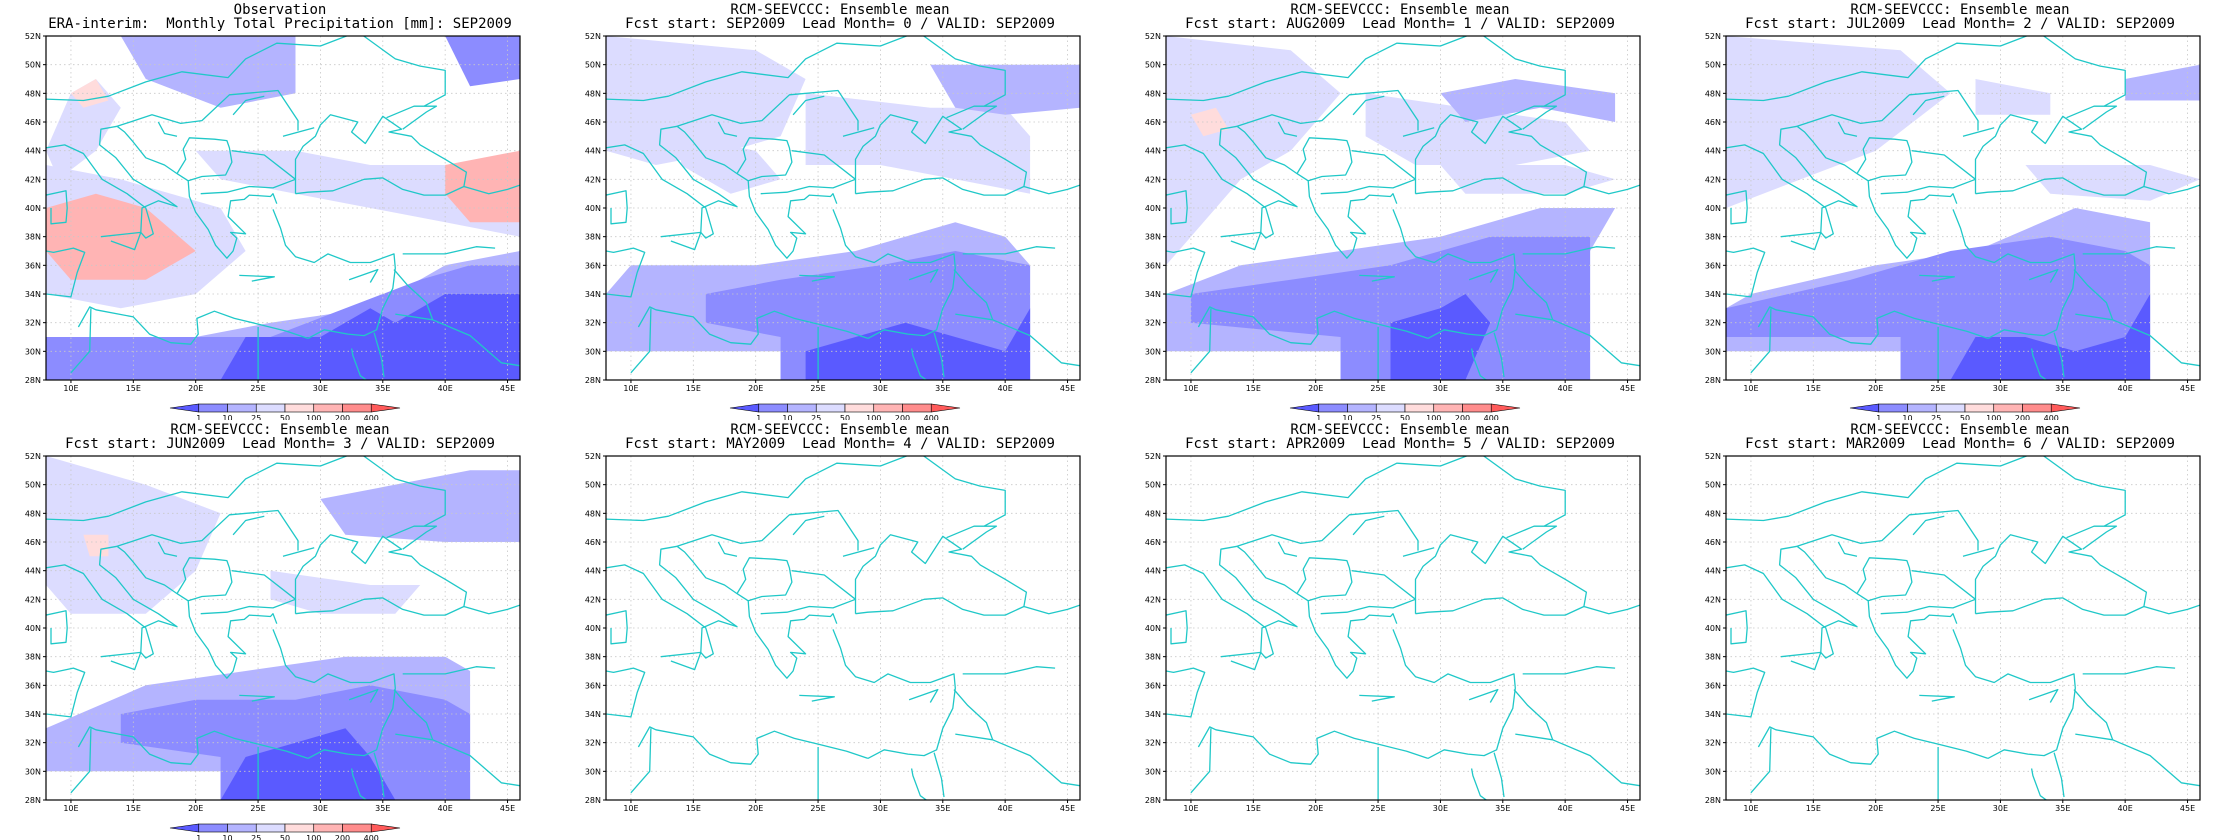  Describe the element at coordinates (1713, 65) in the screenshot. I see `lat-tick-label: 50N` at that location.